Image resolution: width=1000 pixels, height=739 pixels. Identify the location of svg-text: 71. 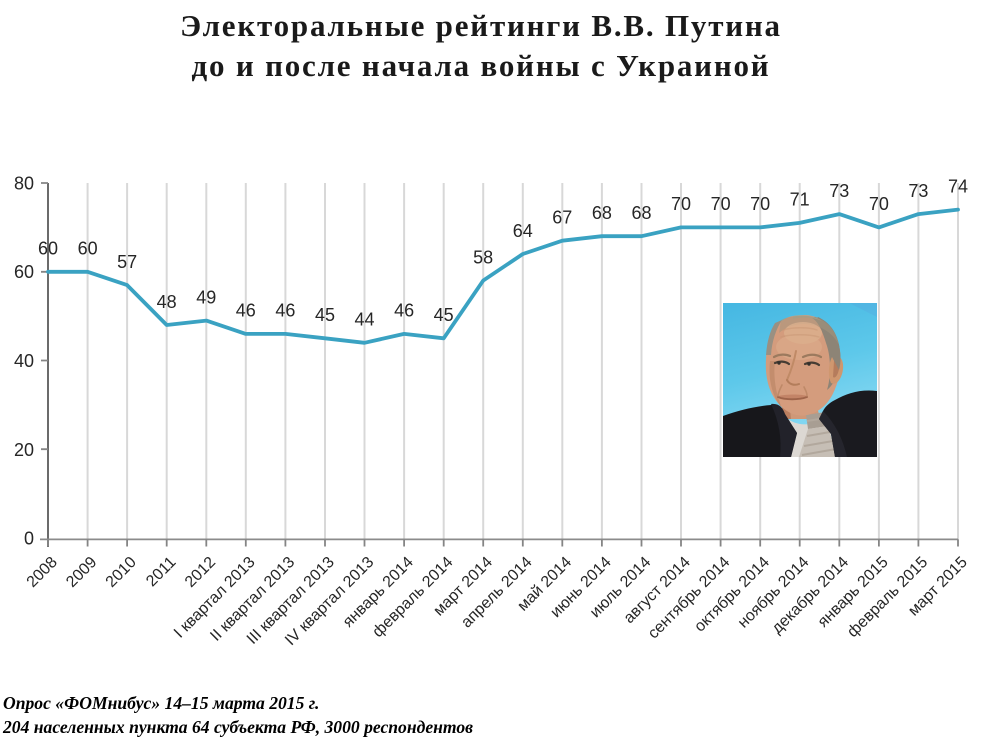
(800, 200).